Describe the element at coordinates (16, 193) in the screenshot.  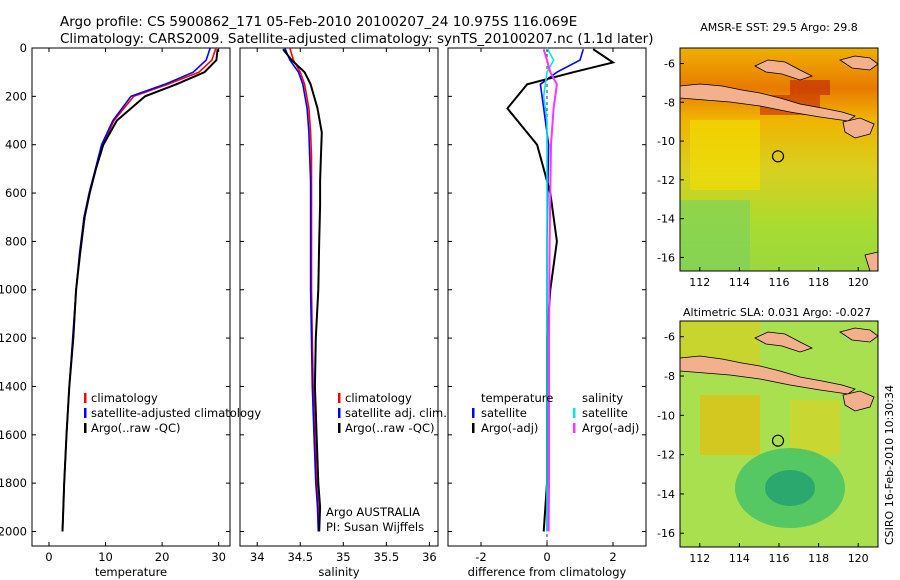
I see `y-tick-label: 600` at that location.